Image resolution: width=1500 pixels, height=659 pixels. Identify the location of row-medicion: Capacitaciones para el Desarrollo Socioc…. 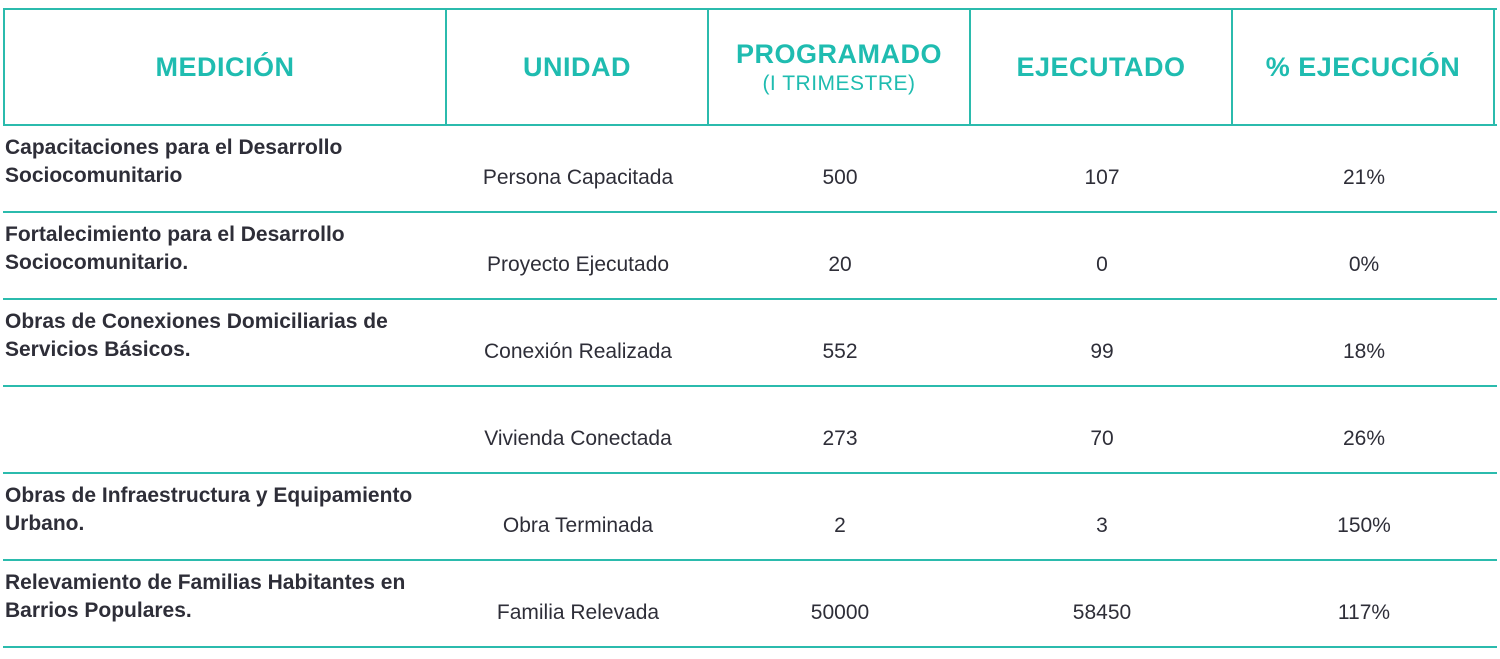
(174, 161).